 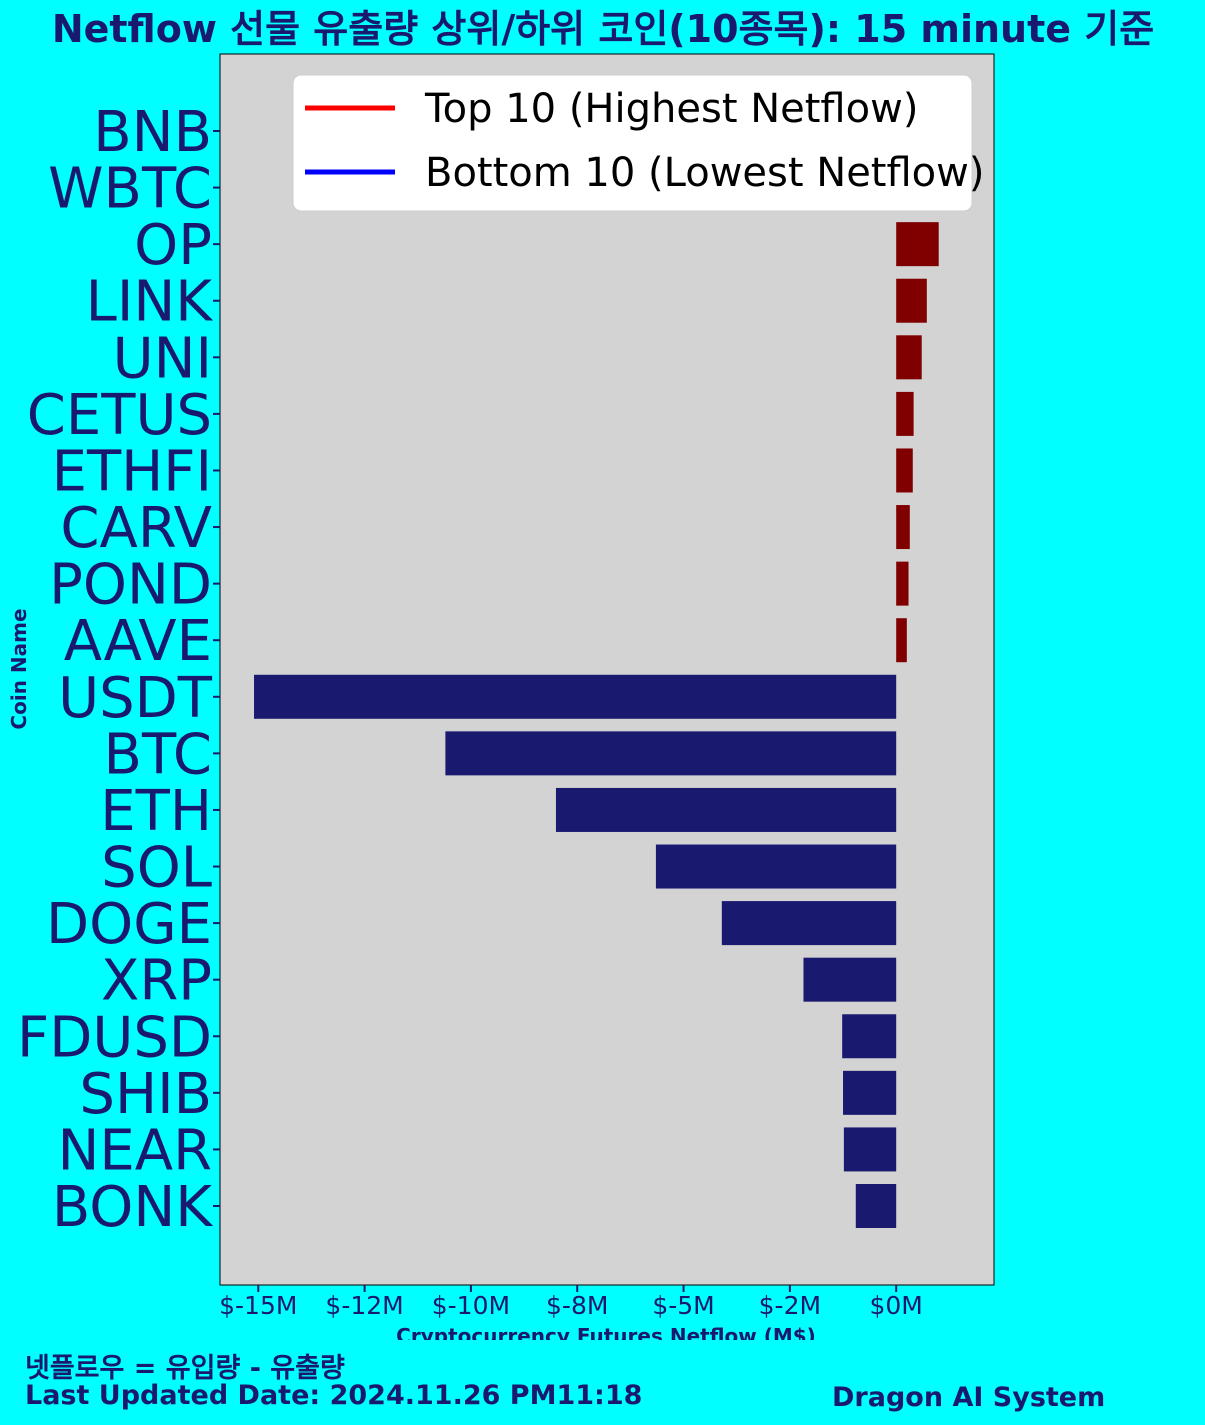 What do you see at coordinates (114, 1037) in the screenshot?
I see `y-tick-label: FDUSD` at bounding box center [114, 1037].